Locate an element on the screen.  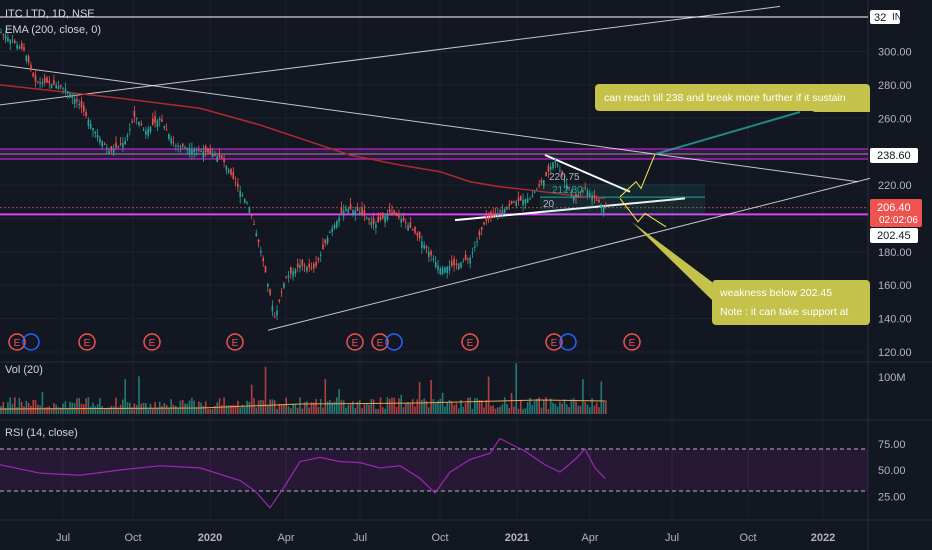
volume-legend: Vol (20) is located at coordinates (24, 370).